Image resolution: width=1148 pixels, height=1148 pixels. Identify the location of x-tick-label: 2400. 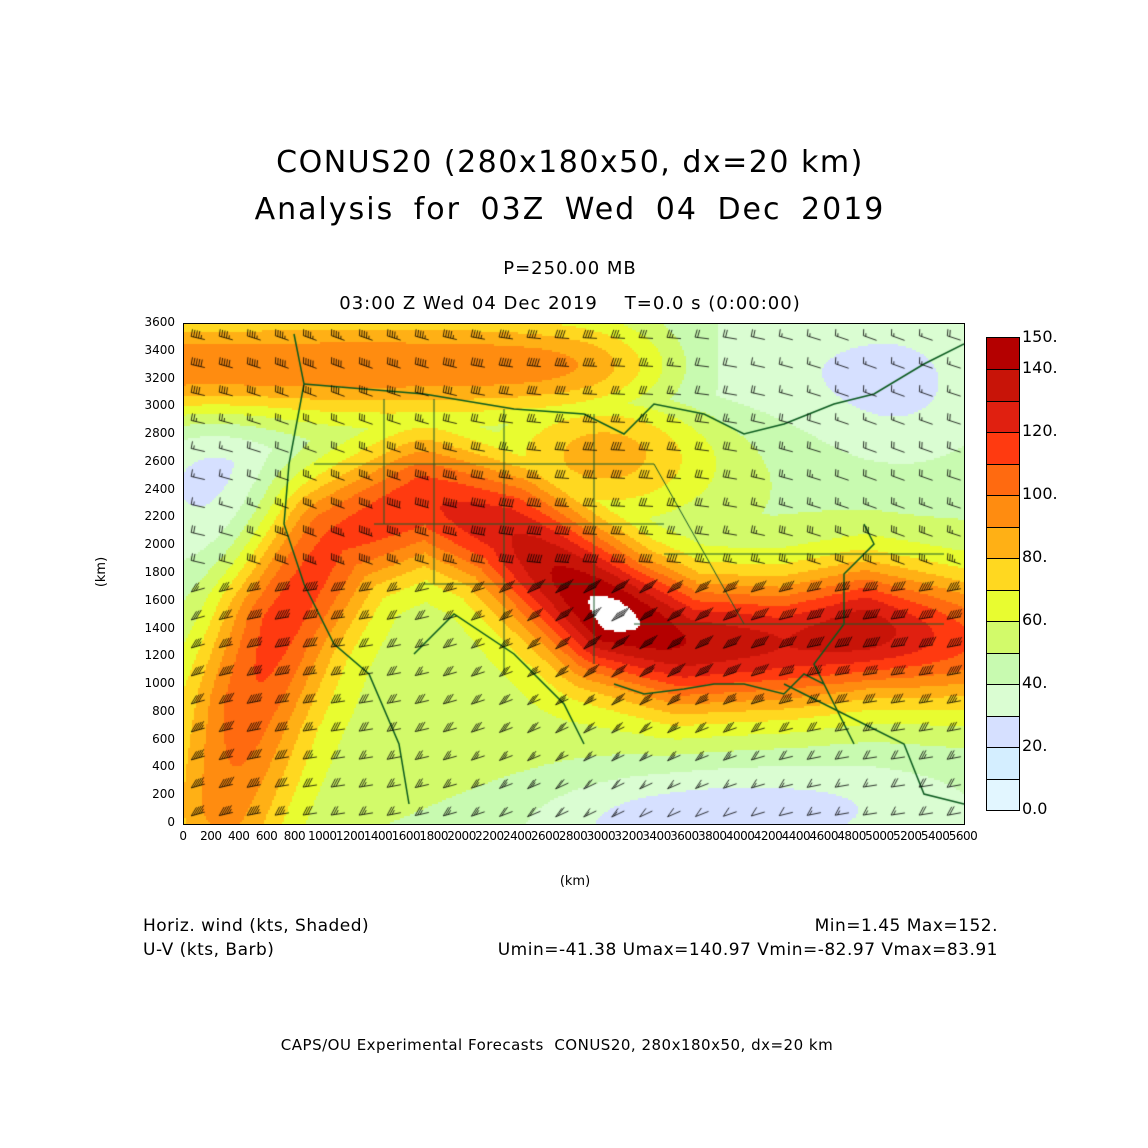
(517, 836).